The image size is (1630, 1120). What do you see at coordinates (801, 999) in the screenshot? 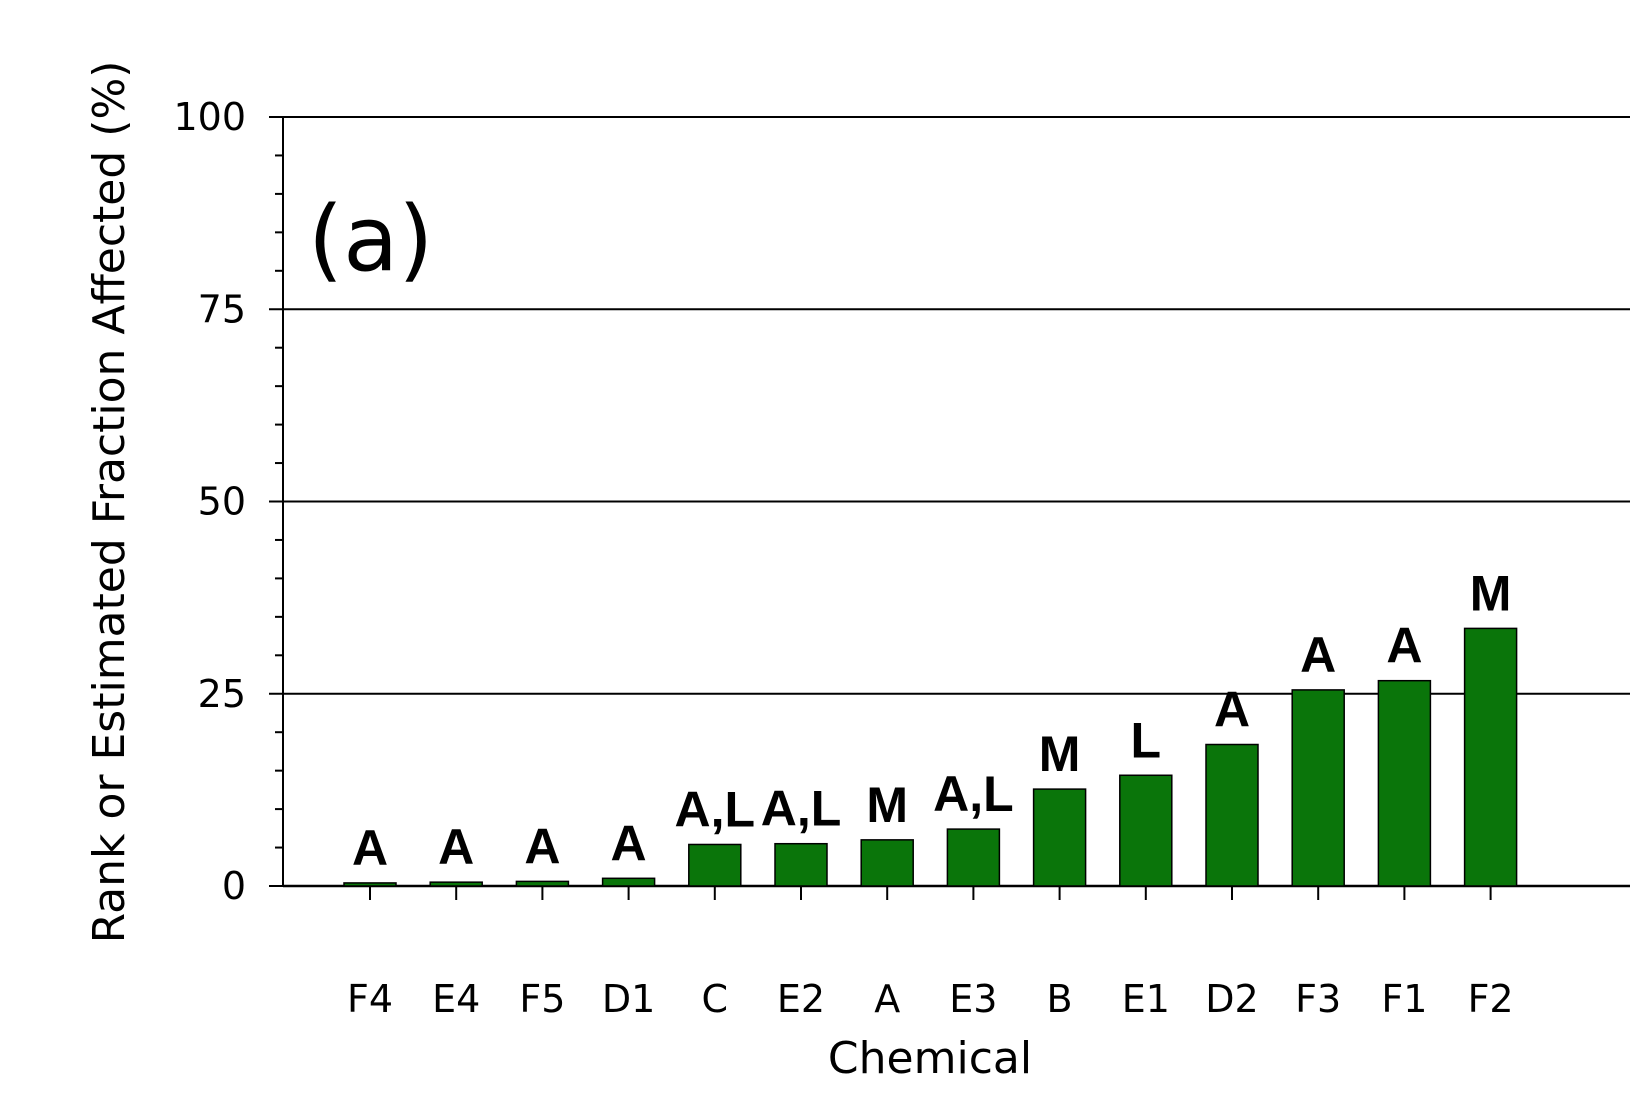
I see `x-tick-label: E2` at bounding box center [801, 999].